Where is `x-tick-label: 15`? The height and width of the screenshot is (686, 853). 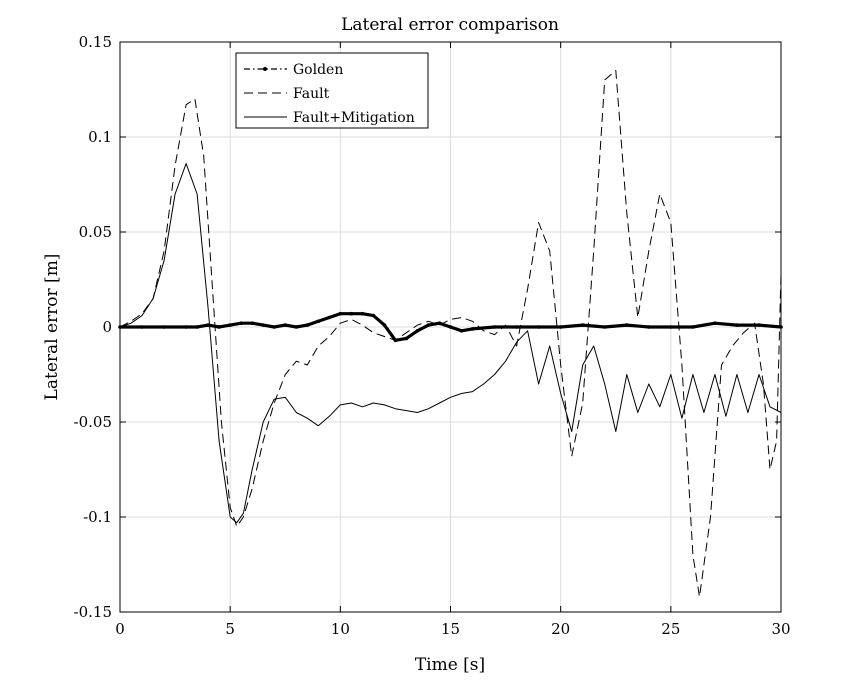
x-tick-label: 15 is located at coordinates (450, 629).